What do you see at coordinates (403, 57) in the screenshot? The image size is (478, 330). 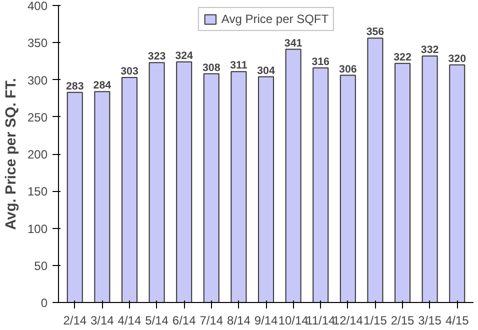 I see `data-label: 322` at bounding box center [403, 57].